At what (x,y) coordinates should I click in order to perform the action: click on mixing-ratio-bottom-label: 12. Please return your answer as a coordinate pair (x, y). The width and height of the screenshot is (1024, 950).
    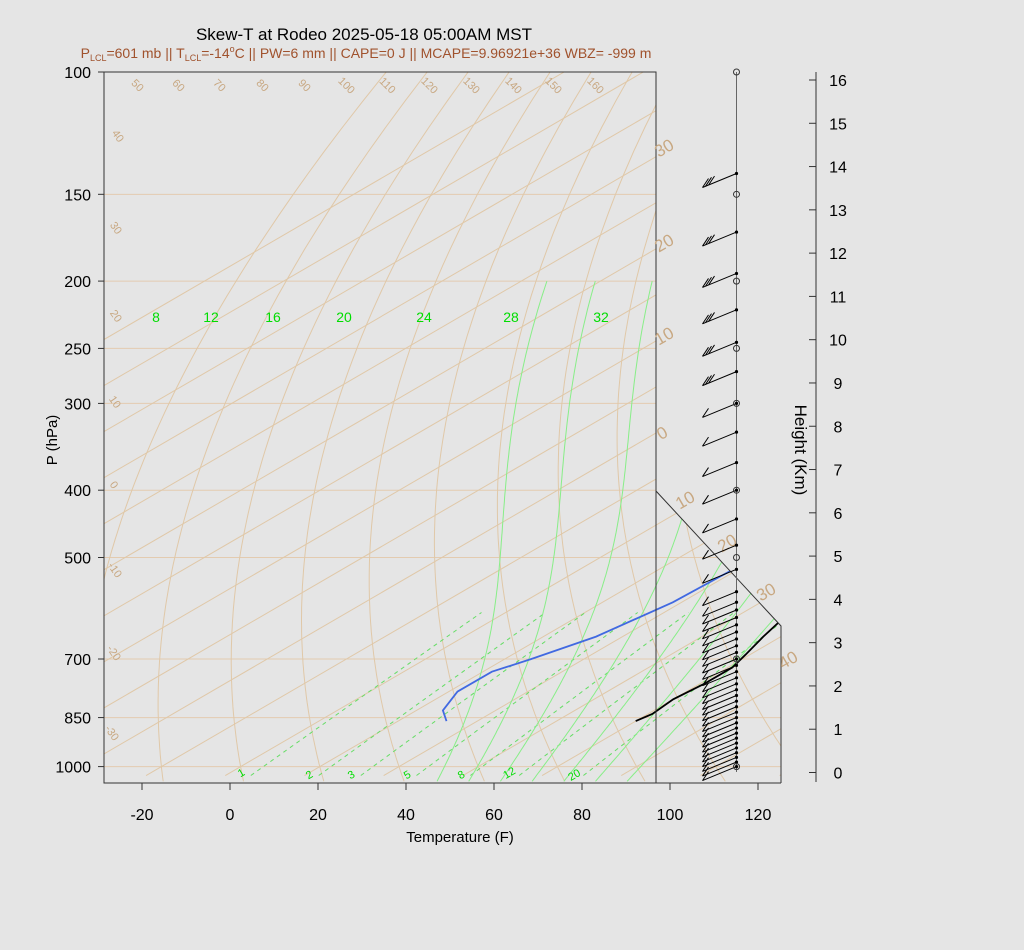
    Looking at the image, I should click on (509, 773).